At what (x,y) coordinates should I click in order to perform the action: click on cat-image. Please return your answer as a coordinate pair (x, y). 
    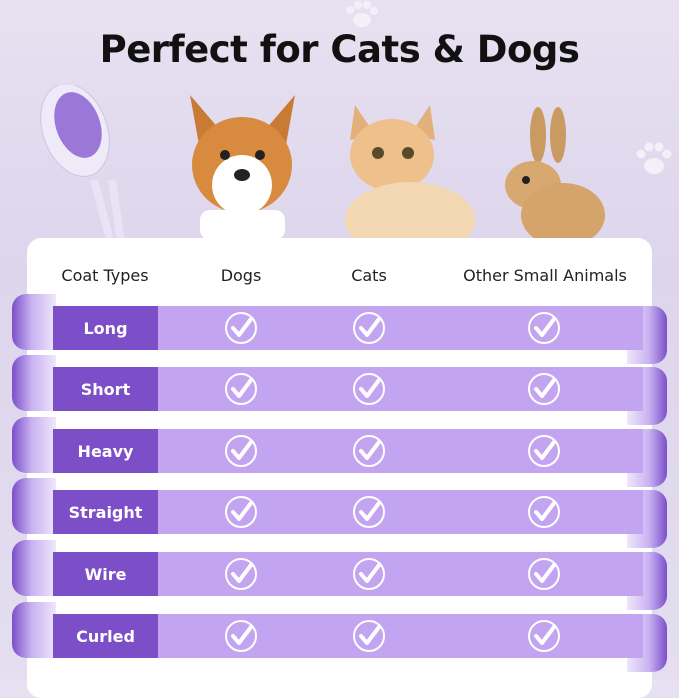
    Looking at the image, I should click on (410, 180).